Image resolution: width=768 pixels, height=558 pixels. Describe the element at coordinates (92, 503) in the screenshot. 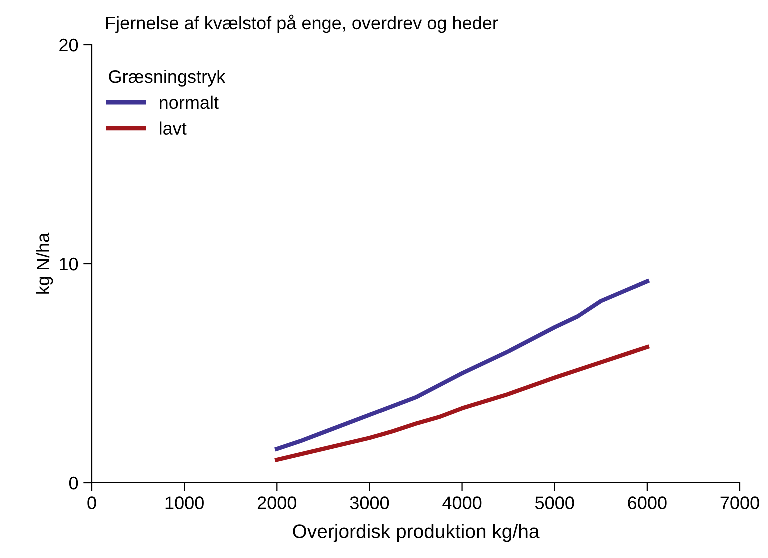

I see `x-tick-label: 0` at that location.